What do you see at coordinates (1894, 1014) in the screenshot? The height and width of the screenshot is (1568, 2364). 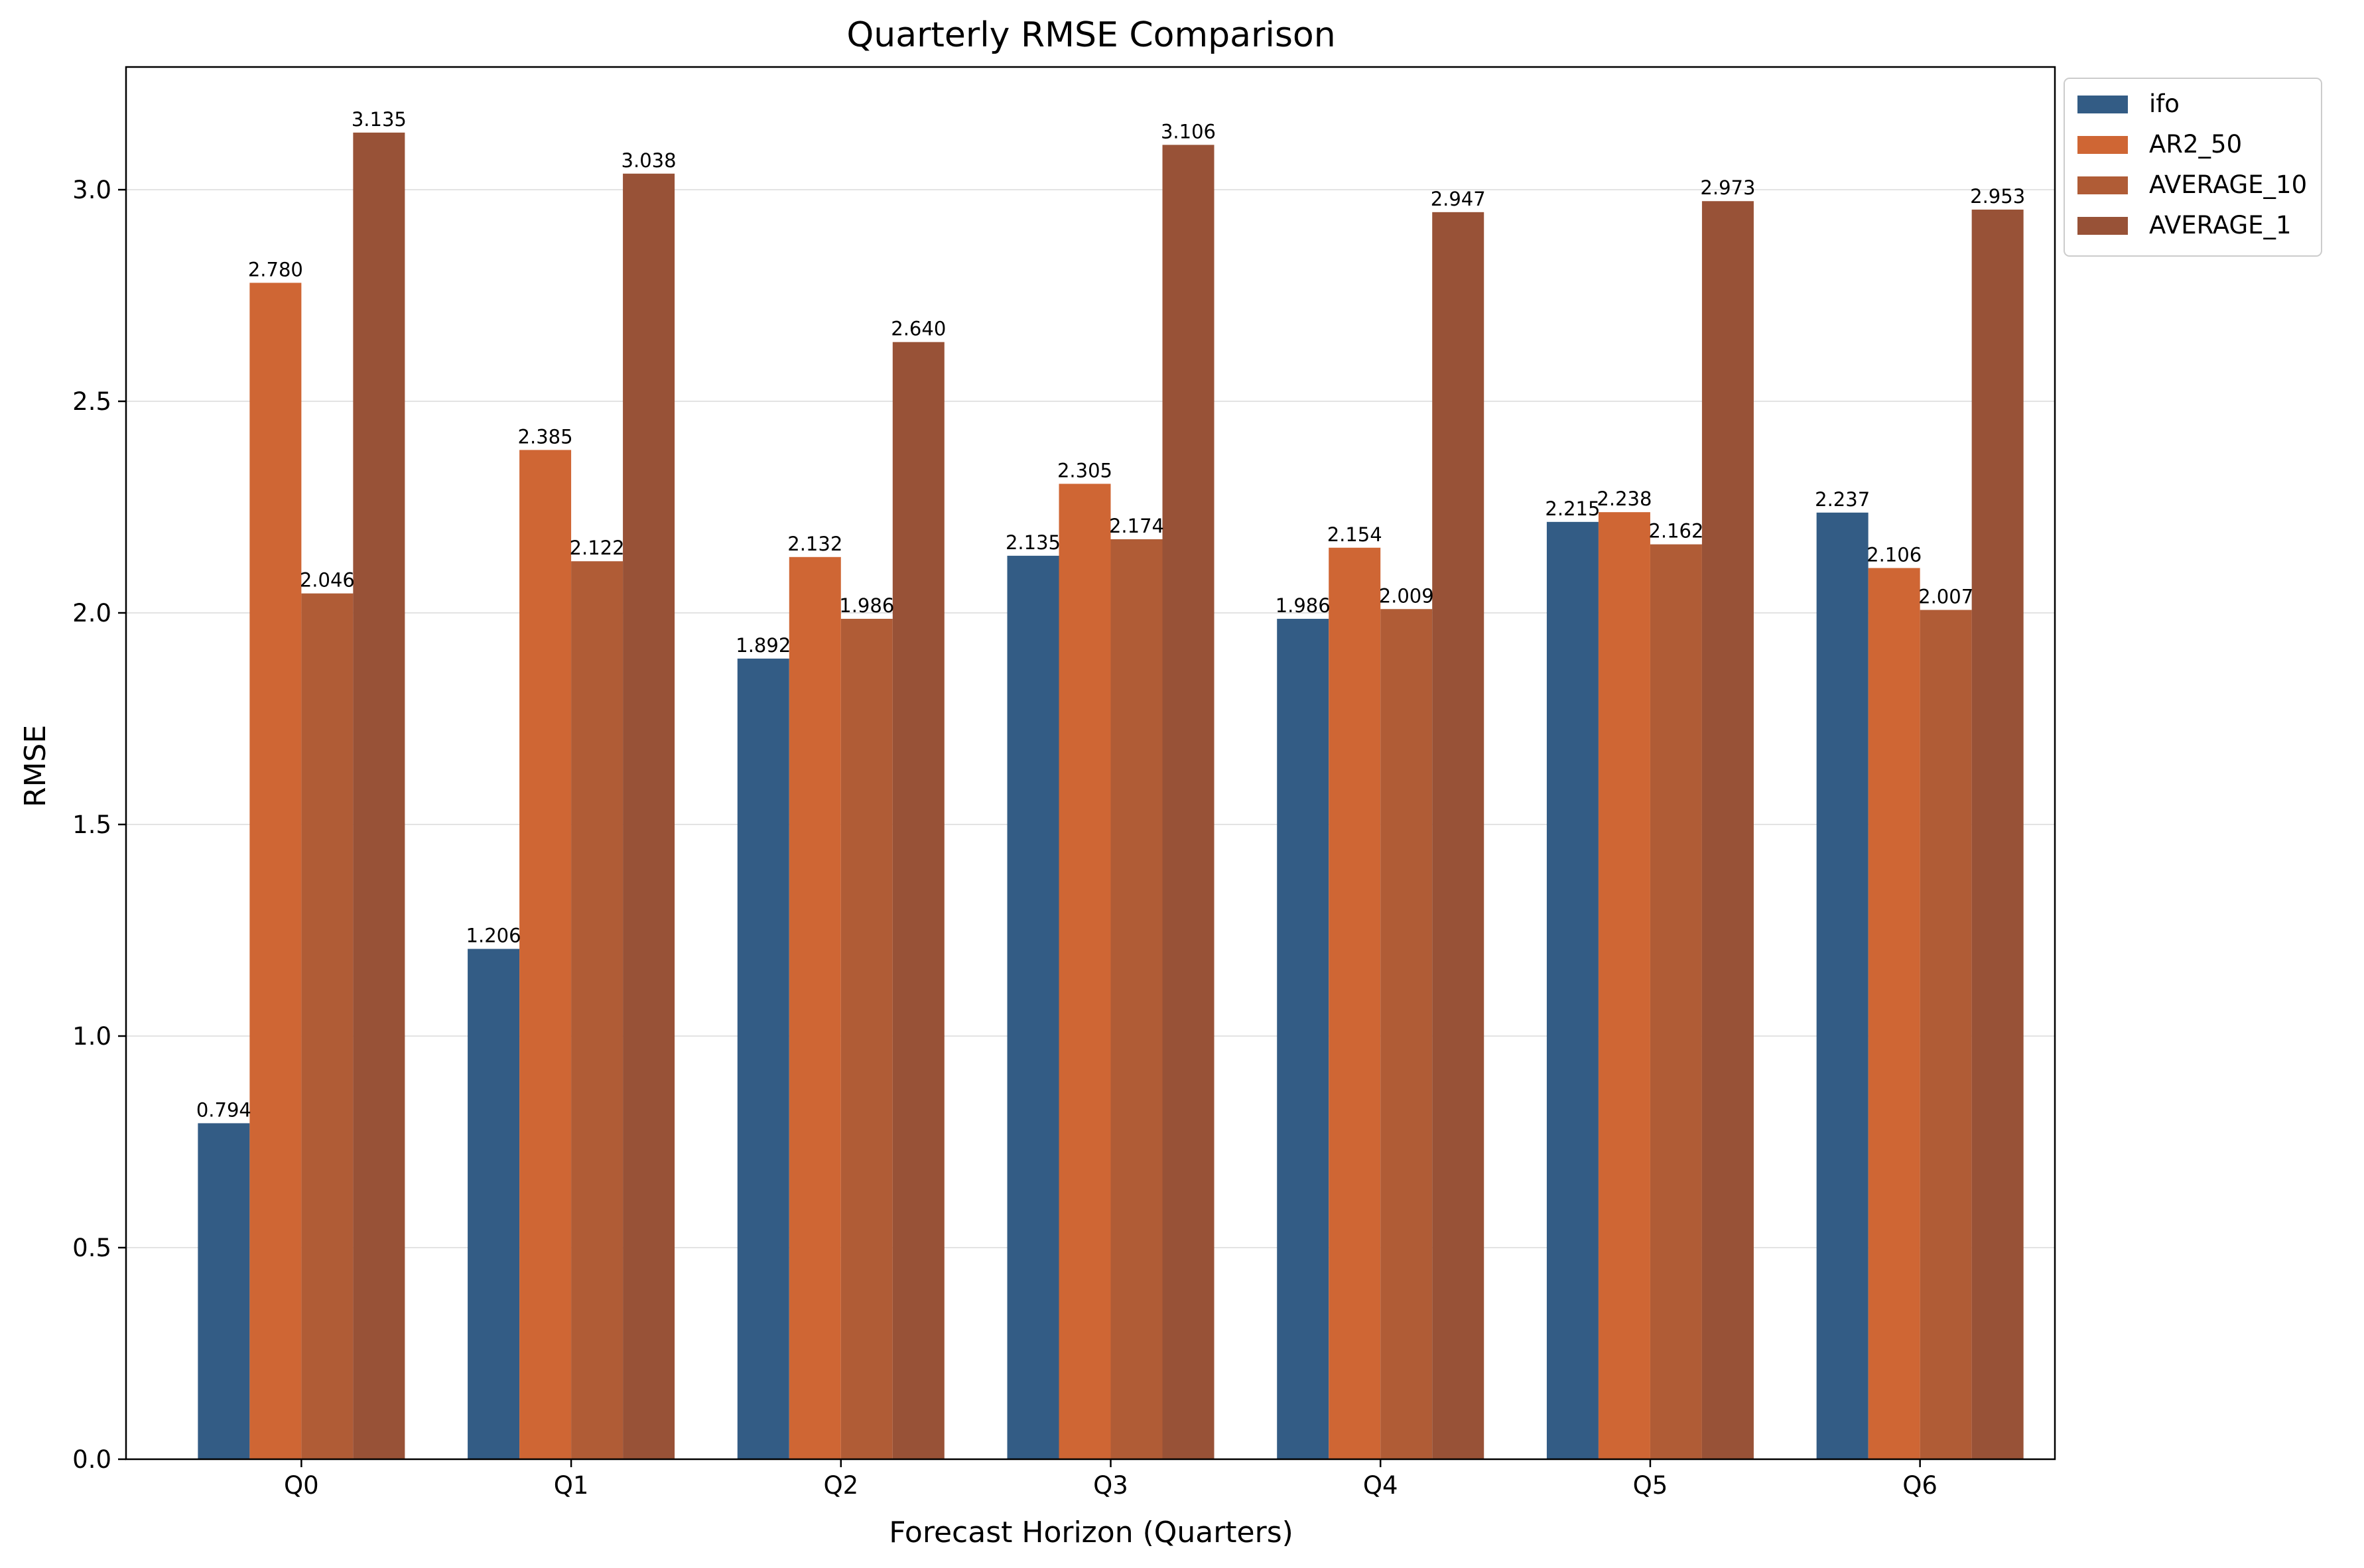 I see `bar-ar2_50-q6` at bounding box center [1894, 1014].